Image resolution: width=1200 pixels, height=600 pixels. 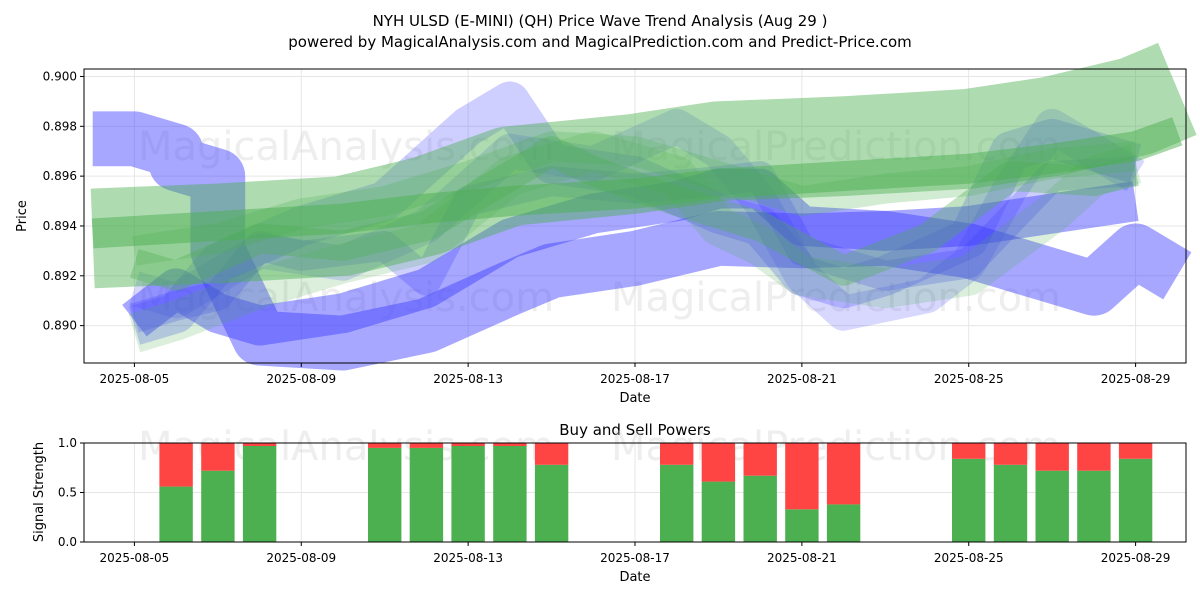 I want to click on price-x-tick-label: 2025-08-09, so click(x=301, y=379).